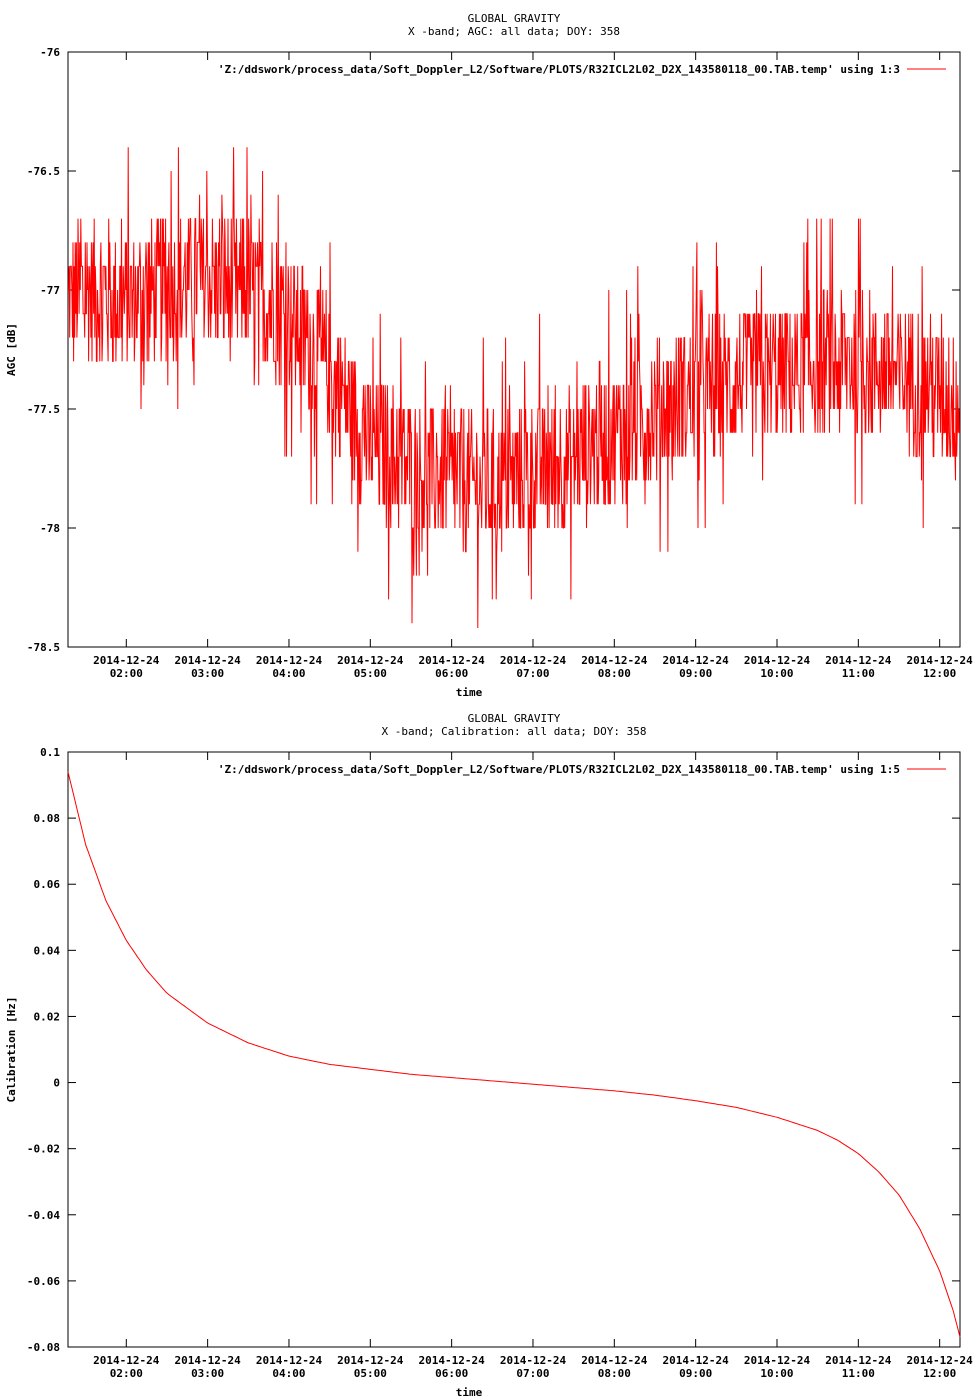  I want to click on y-tick-label: 0.02, so click(47, 1016).